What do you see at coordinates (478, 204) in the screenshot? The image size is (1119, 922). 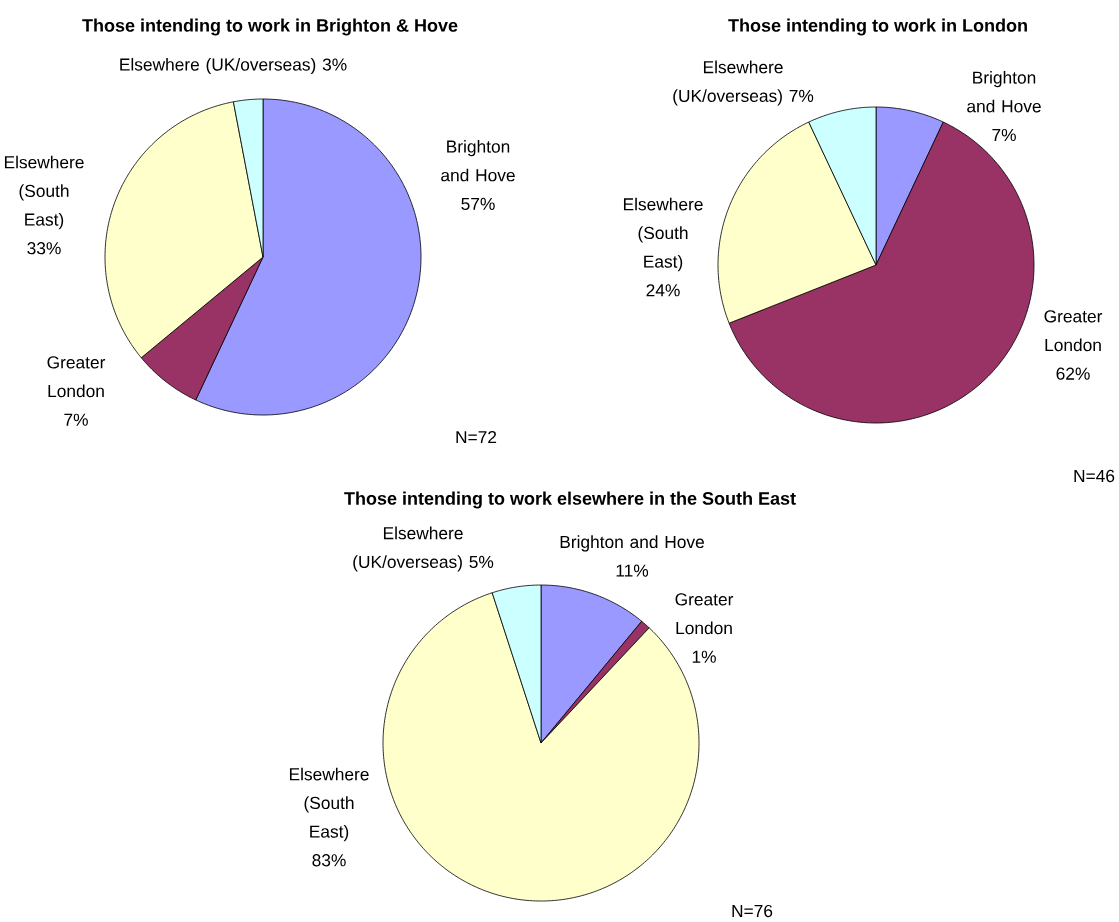 I see `data-label: 57%` at bounding box center [478, 204].